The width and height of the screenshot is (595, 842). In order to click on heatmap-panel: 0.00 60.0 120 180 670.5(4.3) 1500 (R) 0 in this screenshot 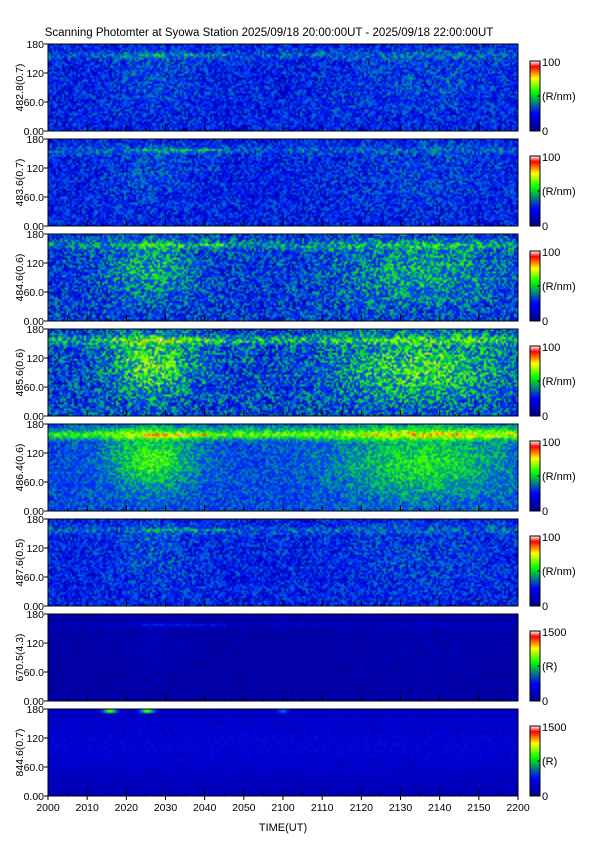, I will do `click(290, 658)`.